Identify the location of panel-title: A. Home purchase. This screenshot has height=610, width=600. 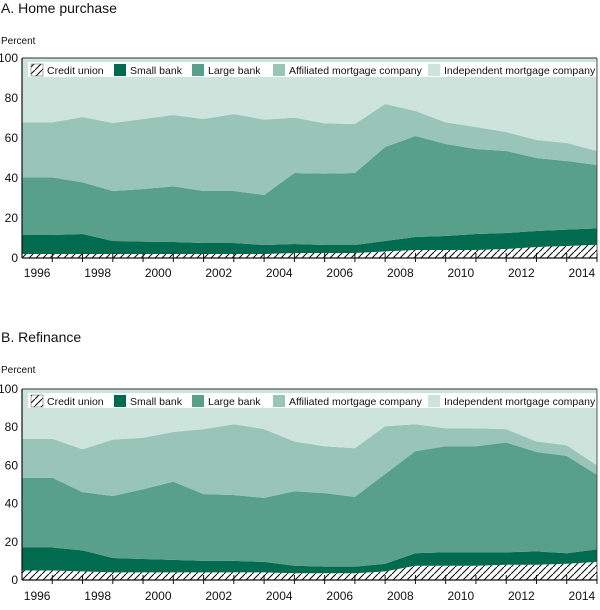
(59, 8).